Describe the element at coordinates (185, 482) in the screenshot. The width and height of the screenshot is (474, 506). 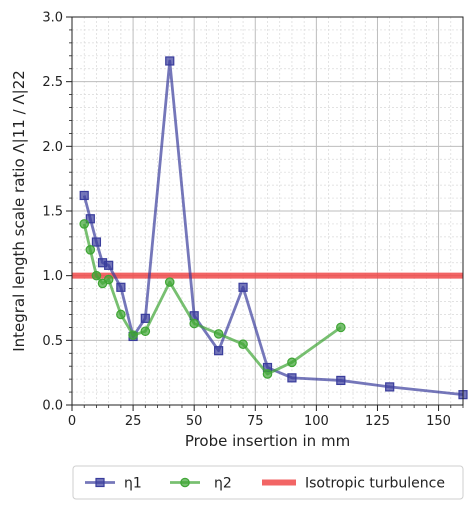
I see `legend-marker-eta2` at that location.